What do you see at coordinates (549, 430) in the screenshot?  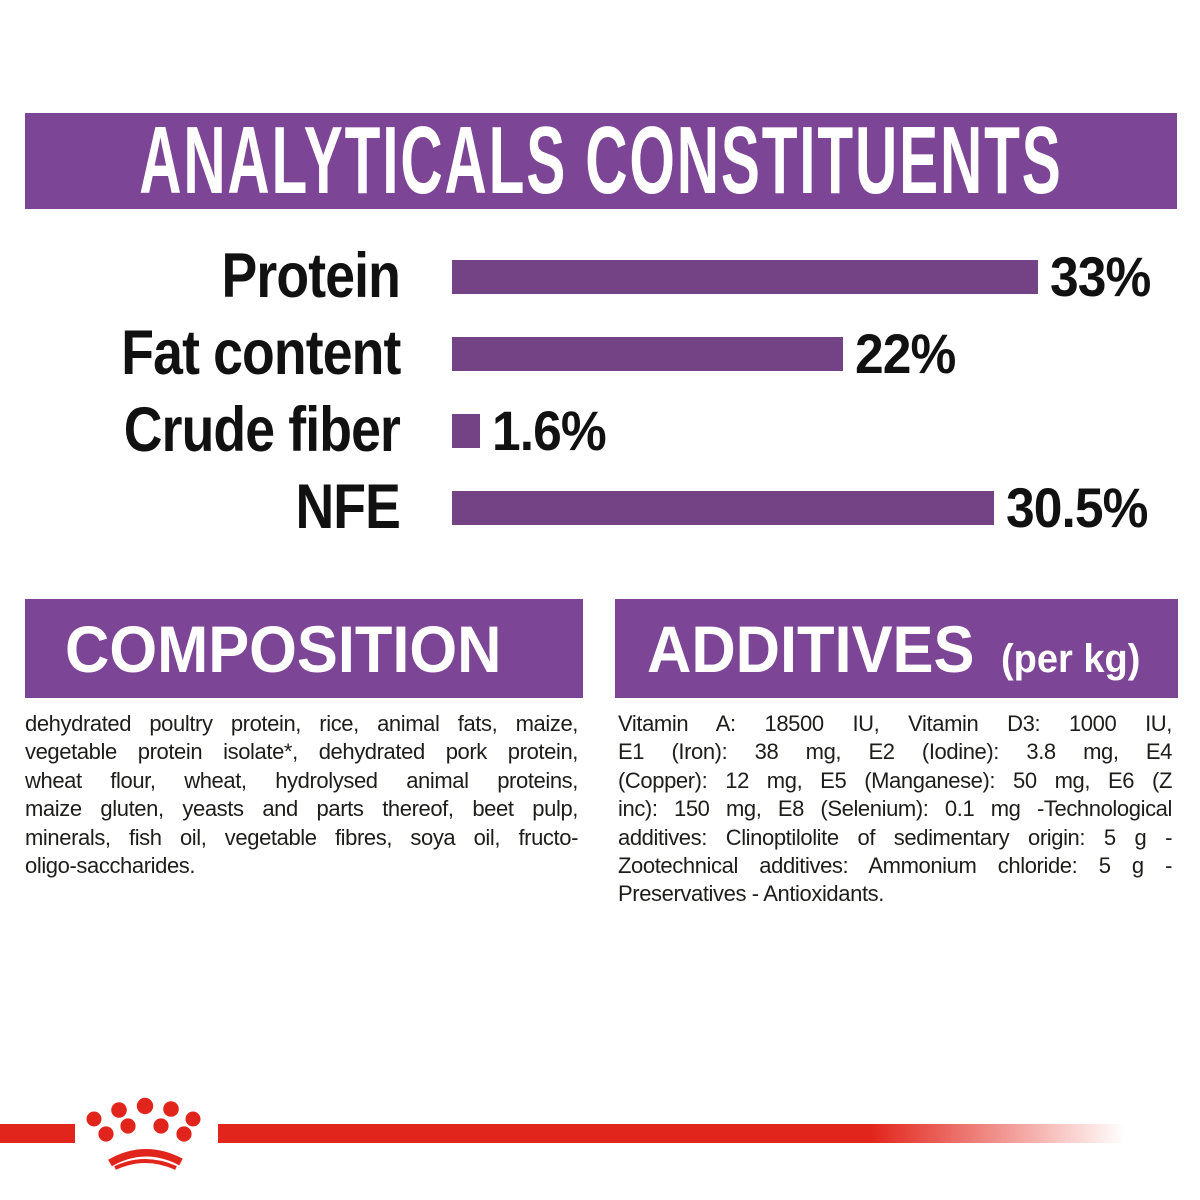 I see `bar-value: 1.6%` at bounding box center [549, 430].